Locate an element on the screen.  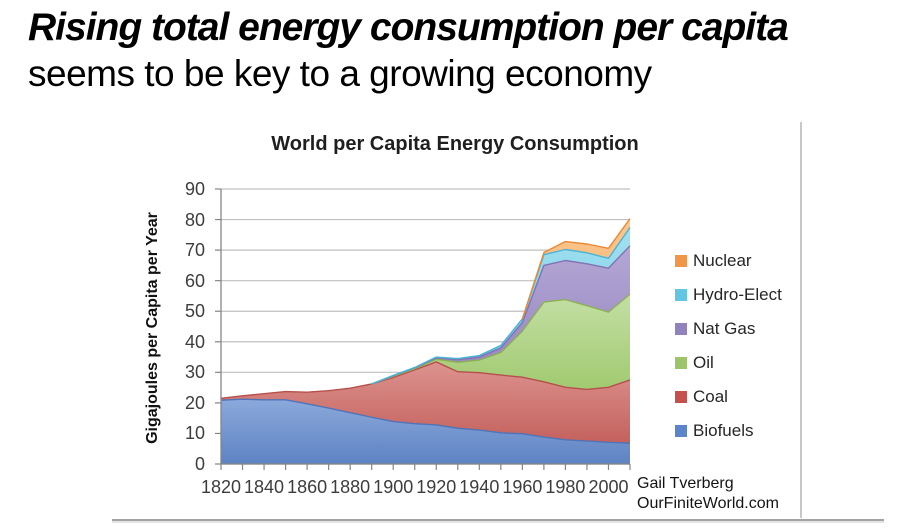
edge-hydro-elect is located at coordinates (501, 306).